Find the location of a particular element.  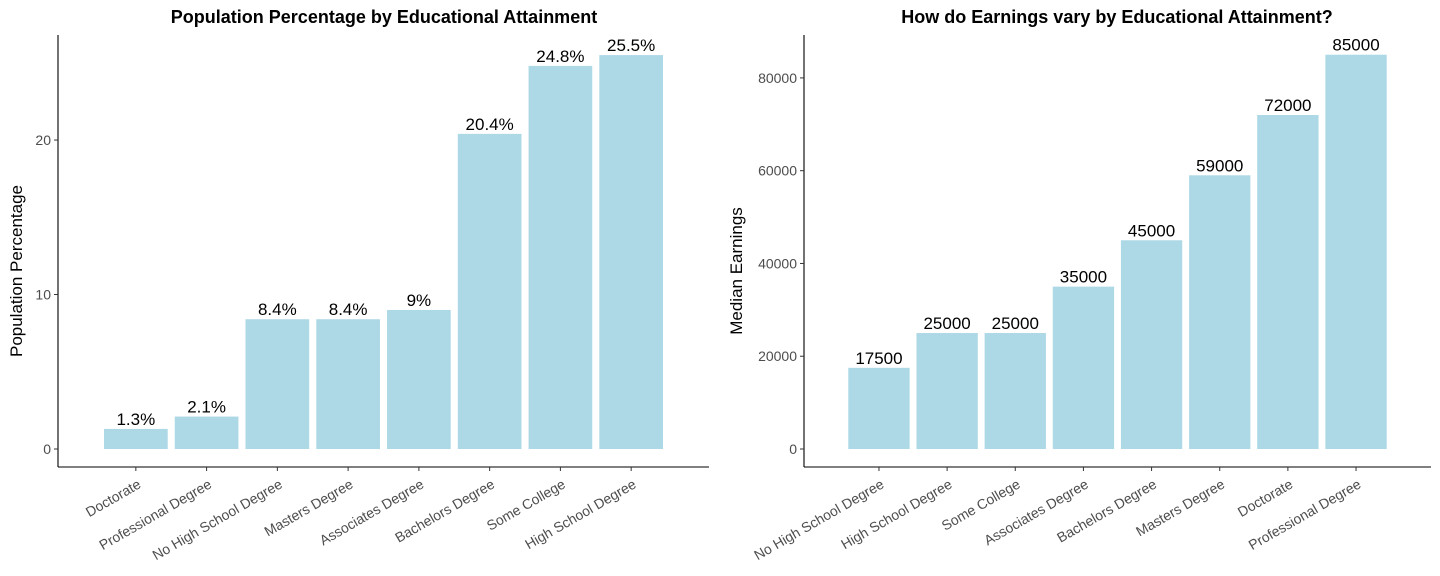

y-axis-label: Population Percentage is located at coordinates (16, 271).